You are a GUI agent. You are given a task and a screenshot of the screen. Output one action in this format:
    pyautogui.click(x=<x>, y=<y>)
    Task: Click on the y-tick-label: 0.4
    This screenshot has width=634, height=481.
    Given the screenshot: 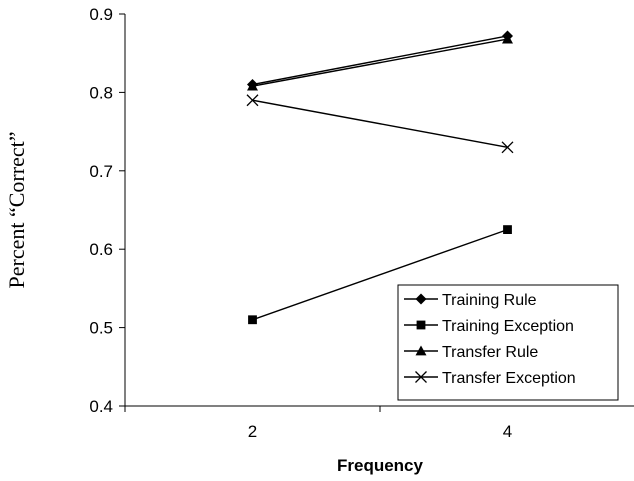 What is the action you would take?
    pyautogui.click(x=101, y=406)
    